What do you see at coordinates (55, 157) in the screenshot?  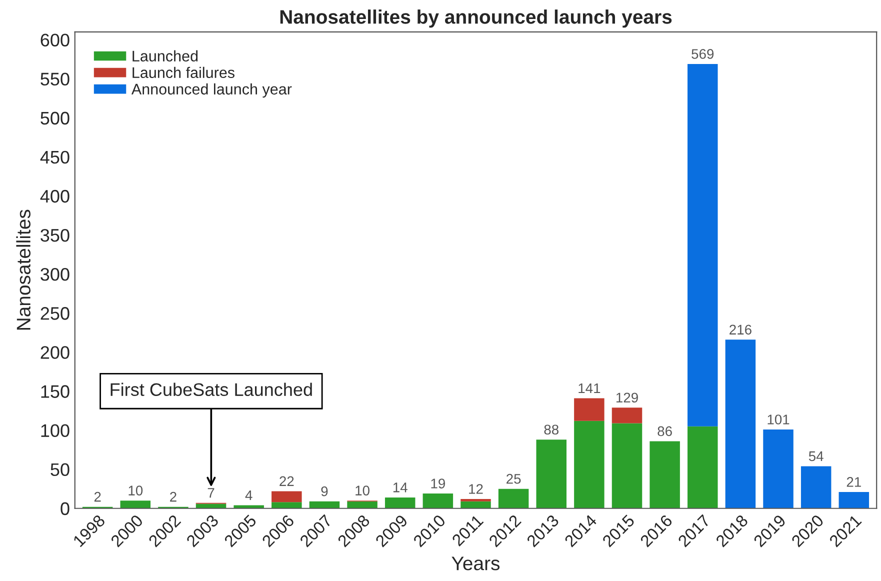 I see `y-tick-label: 450` at bounding box center [55, 157].